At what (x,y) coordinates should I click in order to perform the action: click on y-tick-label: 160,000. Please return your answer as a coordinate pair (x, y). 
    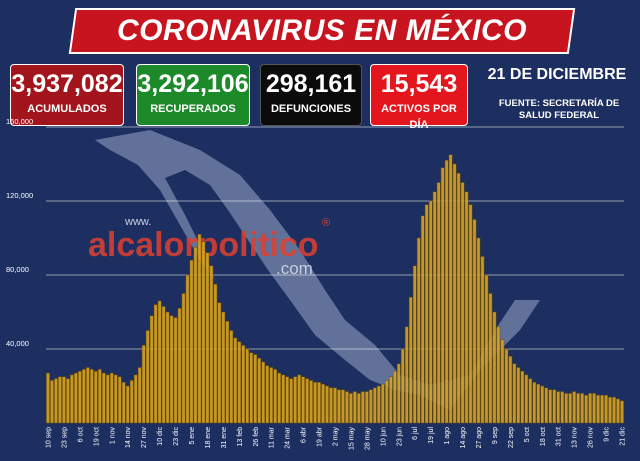
    Looking at the image, I should click on (19, 121).